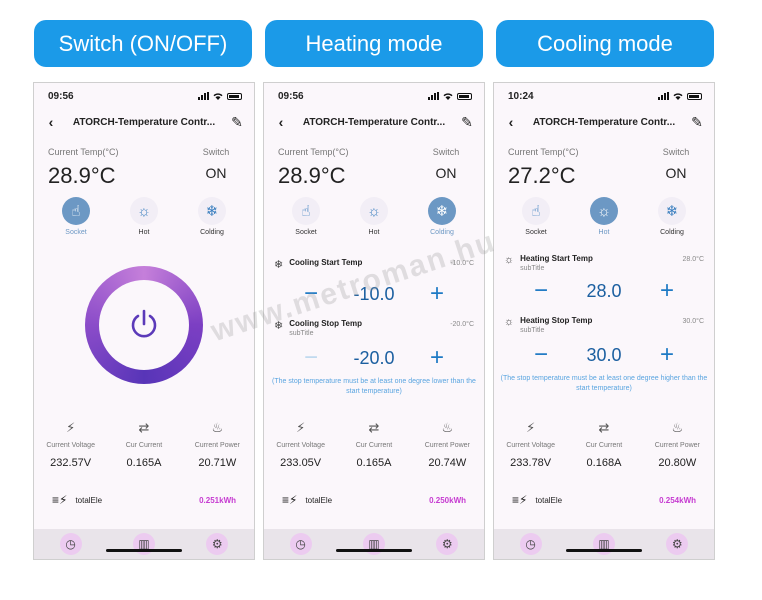 The image size is (762, 600). Describe the element at coordinates (144, 500) in the screenshot. I see `total-energy-row: ≡⚡ totalEle 0.251kWh` at that location.